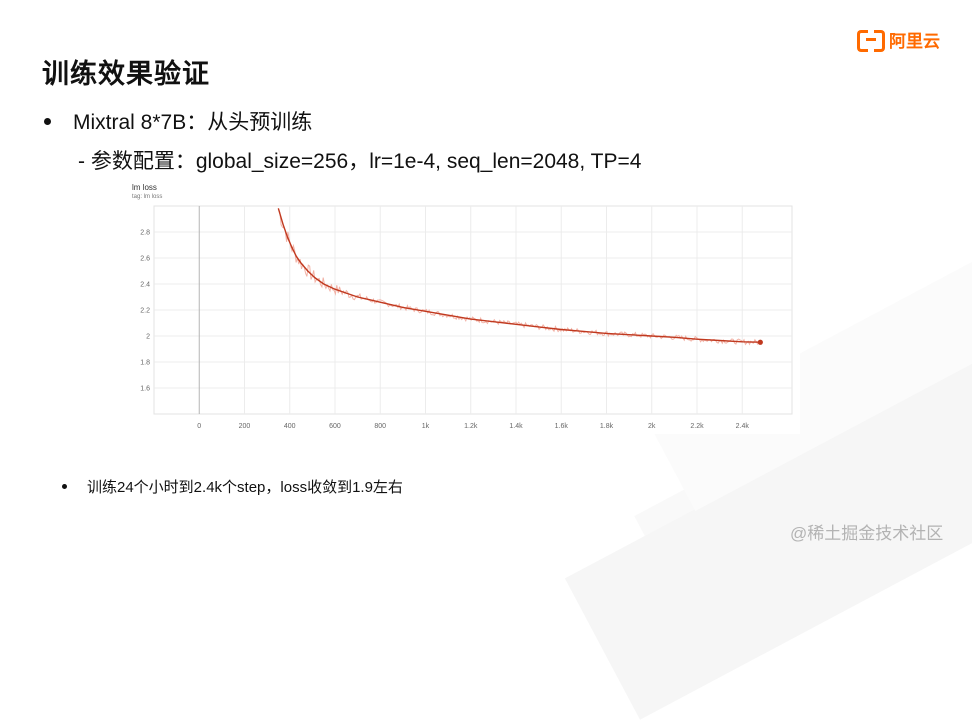 This screenshot has width=972, height=720. I want to click on chart-title: lm loss, so click(144, 187).